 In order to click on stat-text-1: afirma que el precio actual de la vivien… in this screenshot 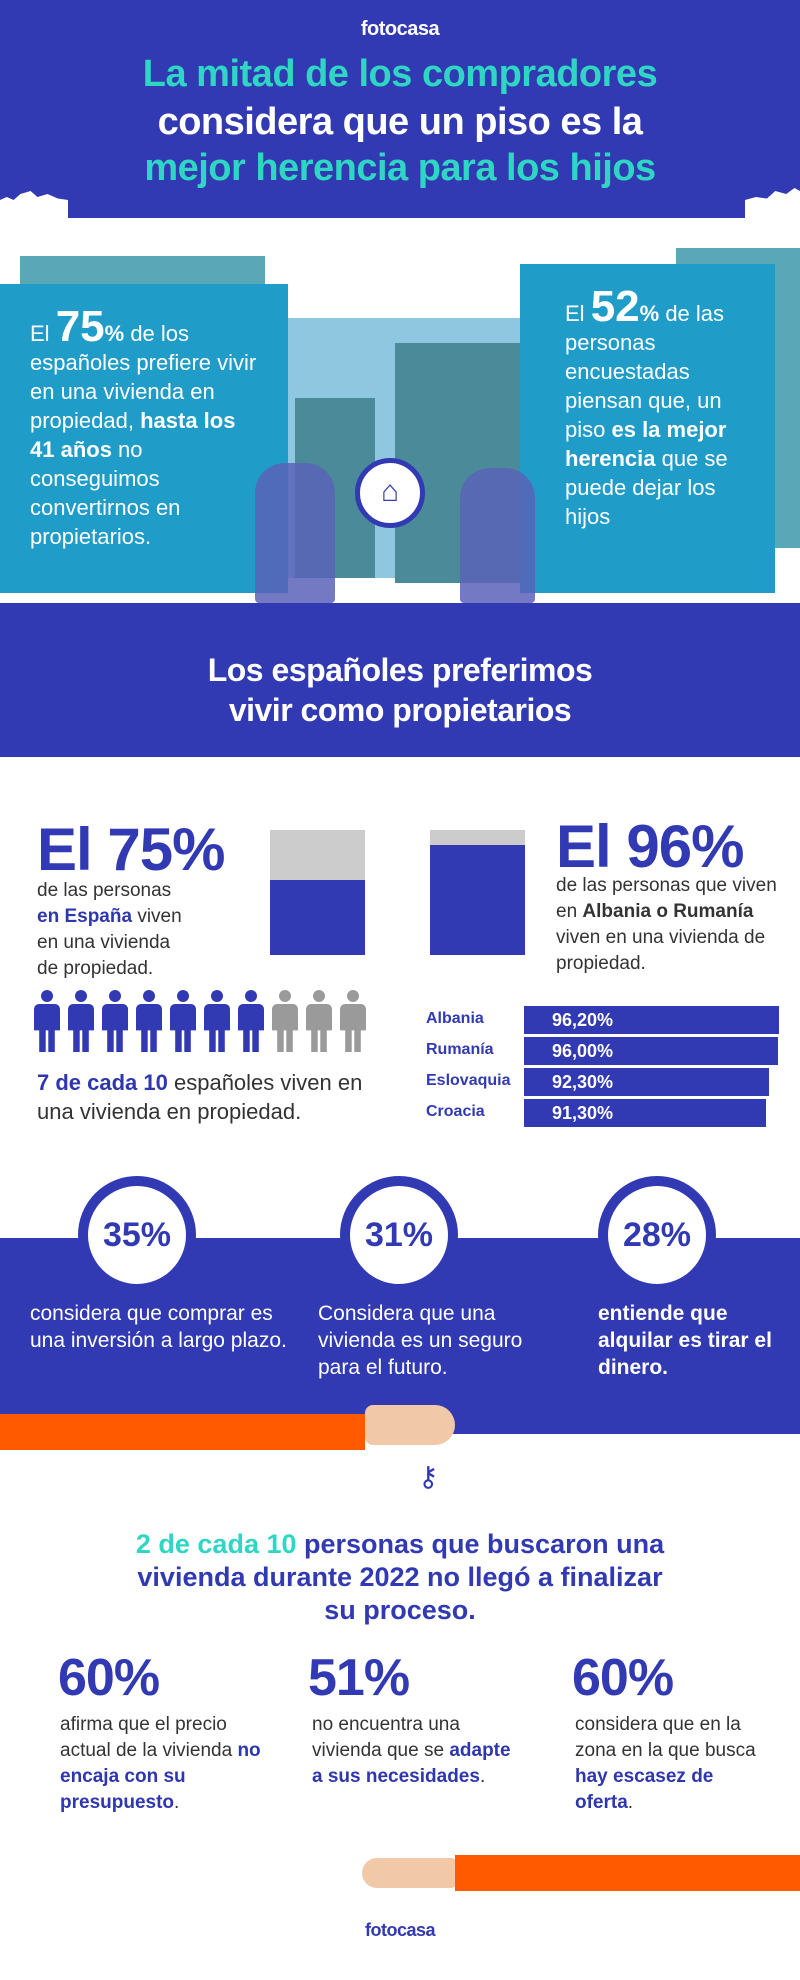, I will do `click(160, 1763)`.